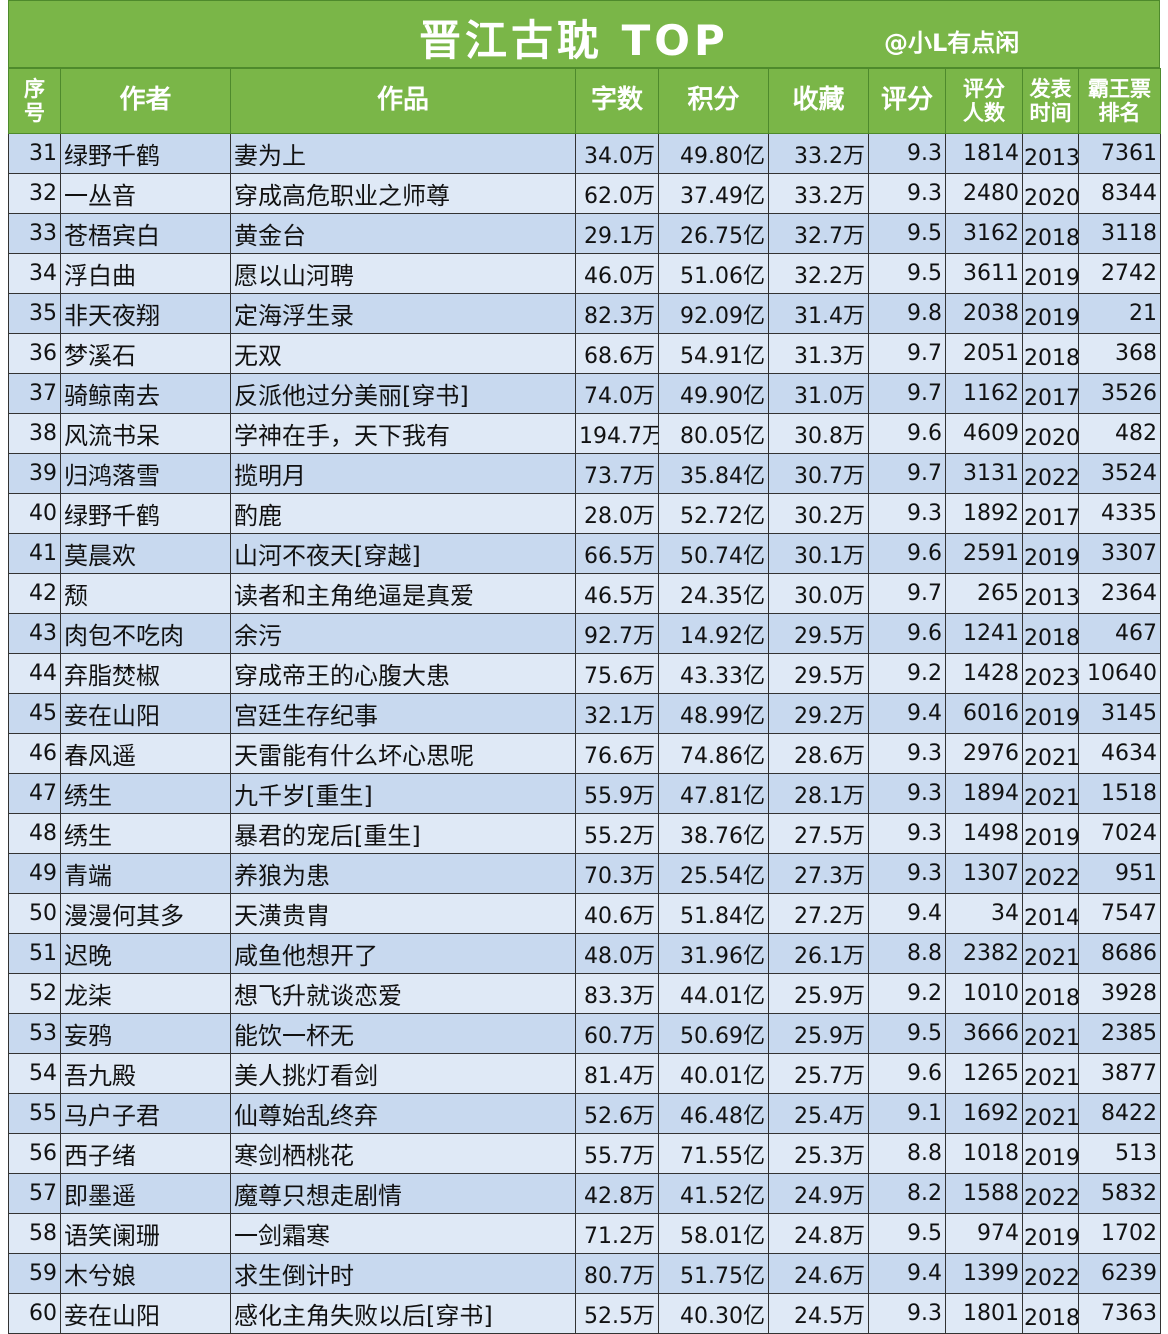 The height and width of the screenshot is (1334, 1168). Describe the element at coordinates (1119, 713) in the screenshot. I see `table-cell: 3145` at that location.